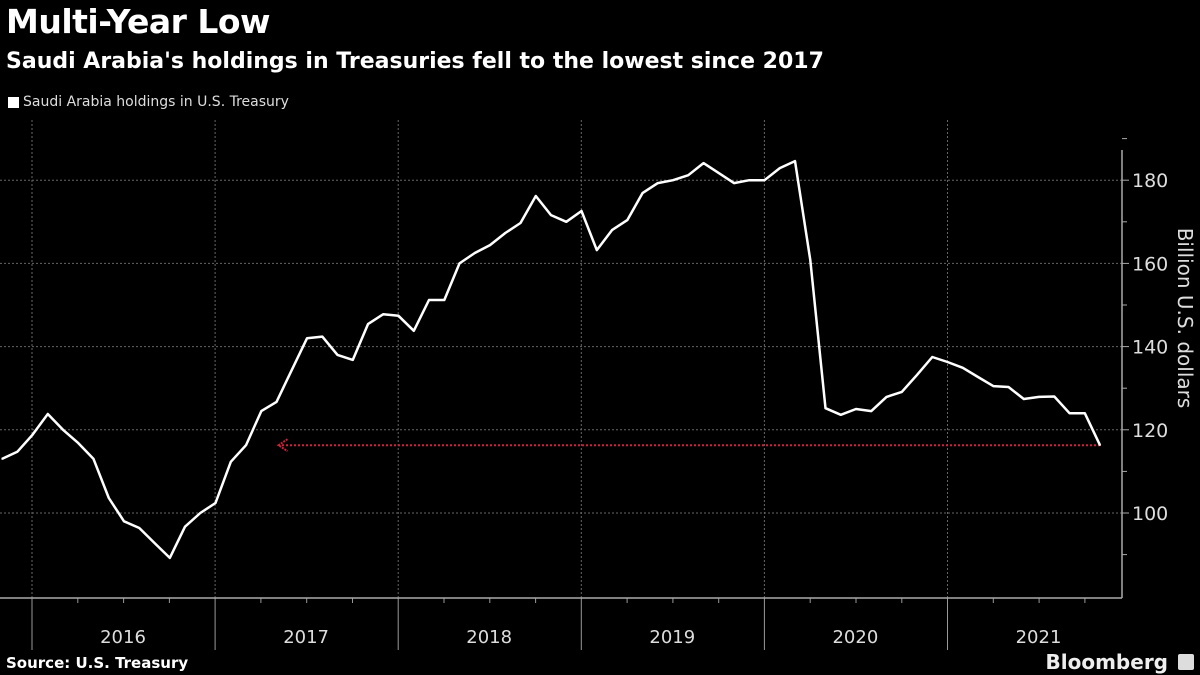 This screenshot has width=1200, height=675. I want to click on y-axis-label: Billion U.S. dollars, so click(1185, 318).